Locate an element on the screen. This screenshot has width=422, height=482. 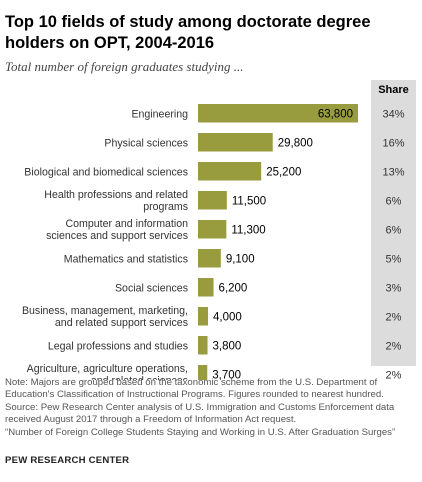
value-label: 11,500 is located at coordinates (249, 201).